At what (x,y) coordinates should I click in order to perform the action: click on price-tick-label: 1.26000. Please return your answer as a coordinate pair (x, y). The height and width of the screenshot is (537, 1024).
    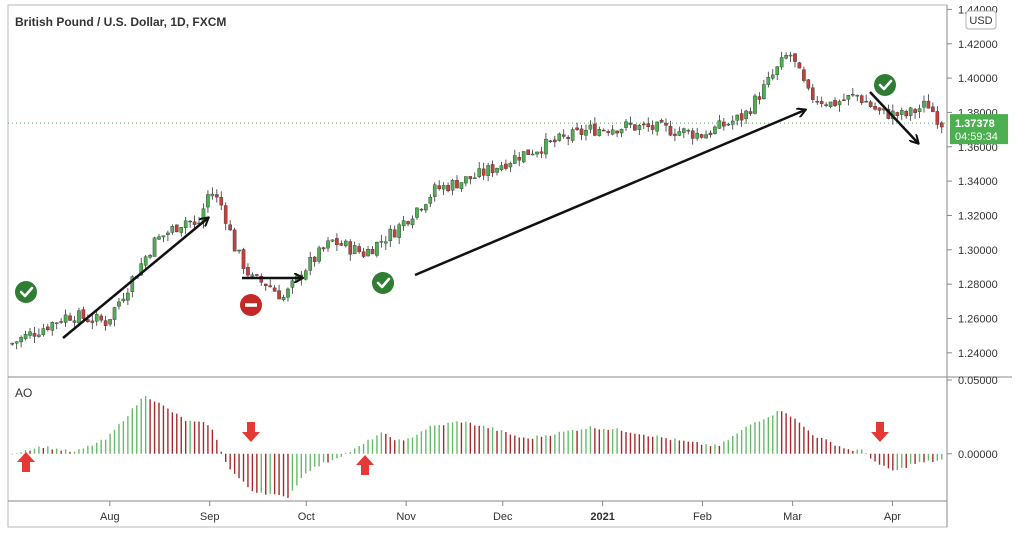
    Looking at the image, I should click on (978, 319).